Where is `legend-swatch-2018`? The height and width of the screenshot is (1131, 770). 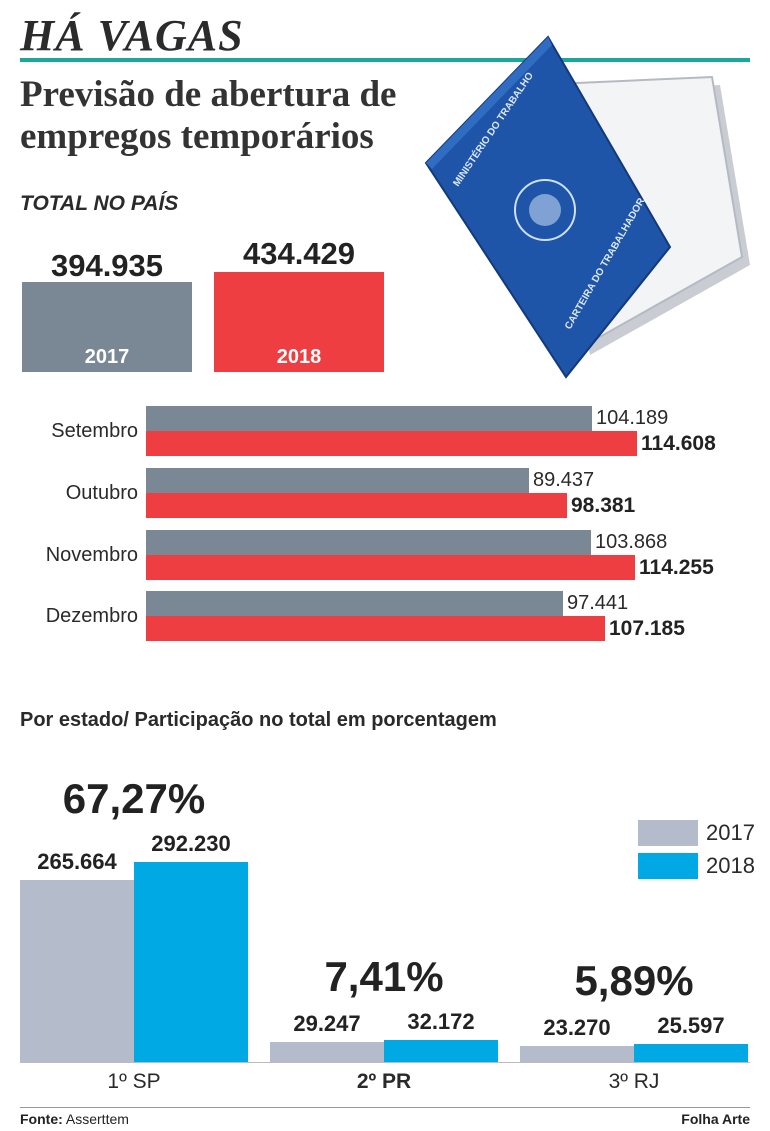
legend-swatch-2018 is located at coordinates (668, 866).